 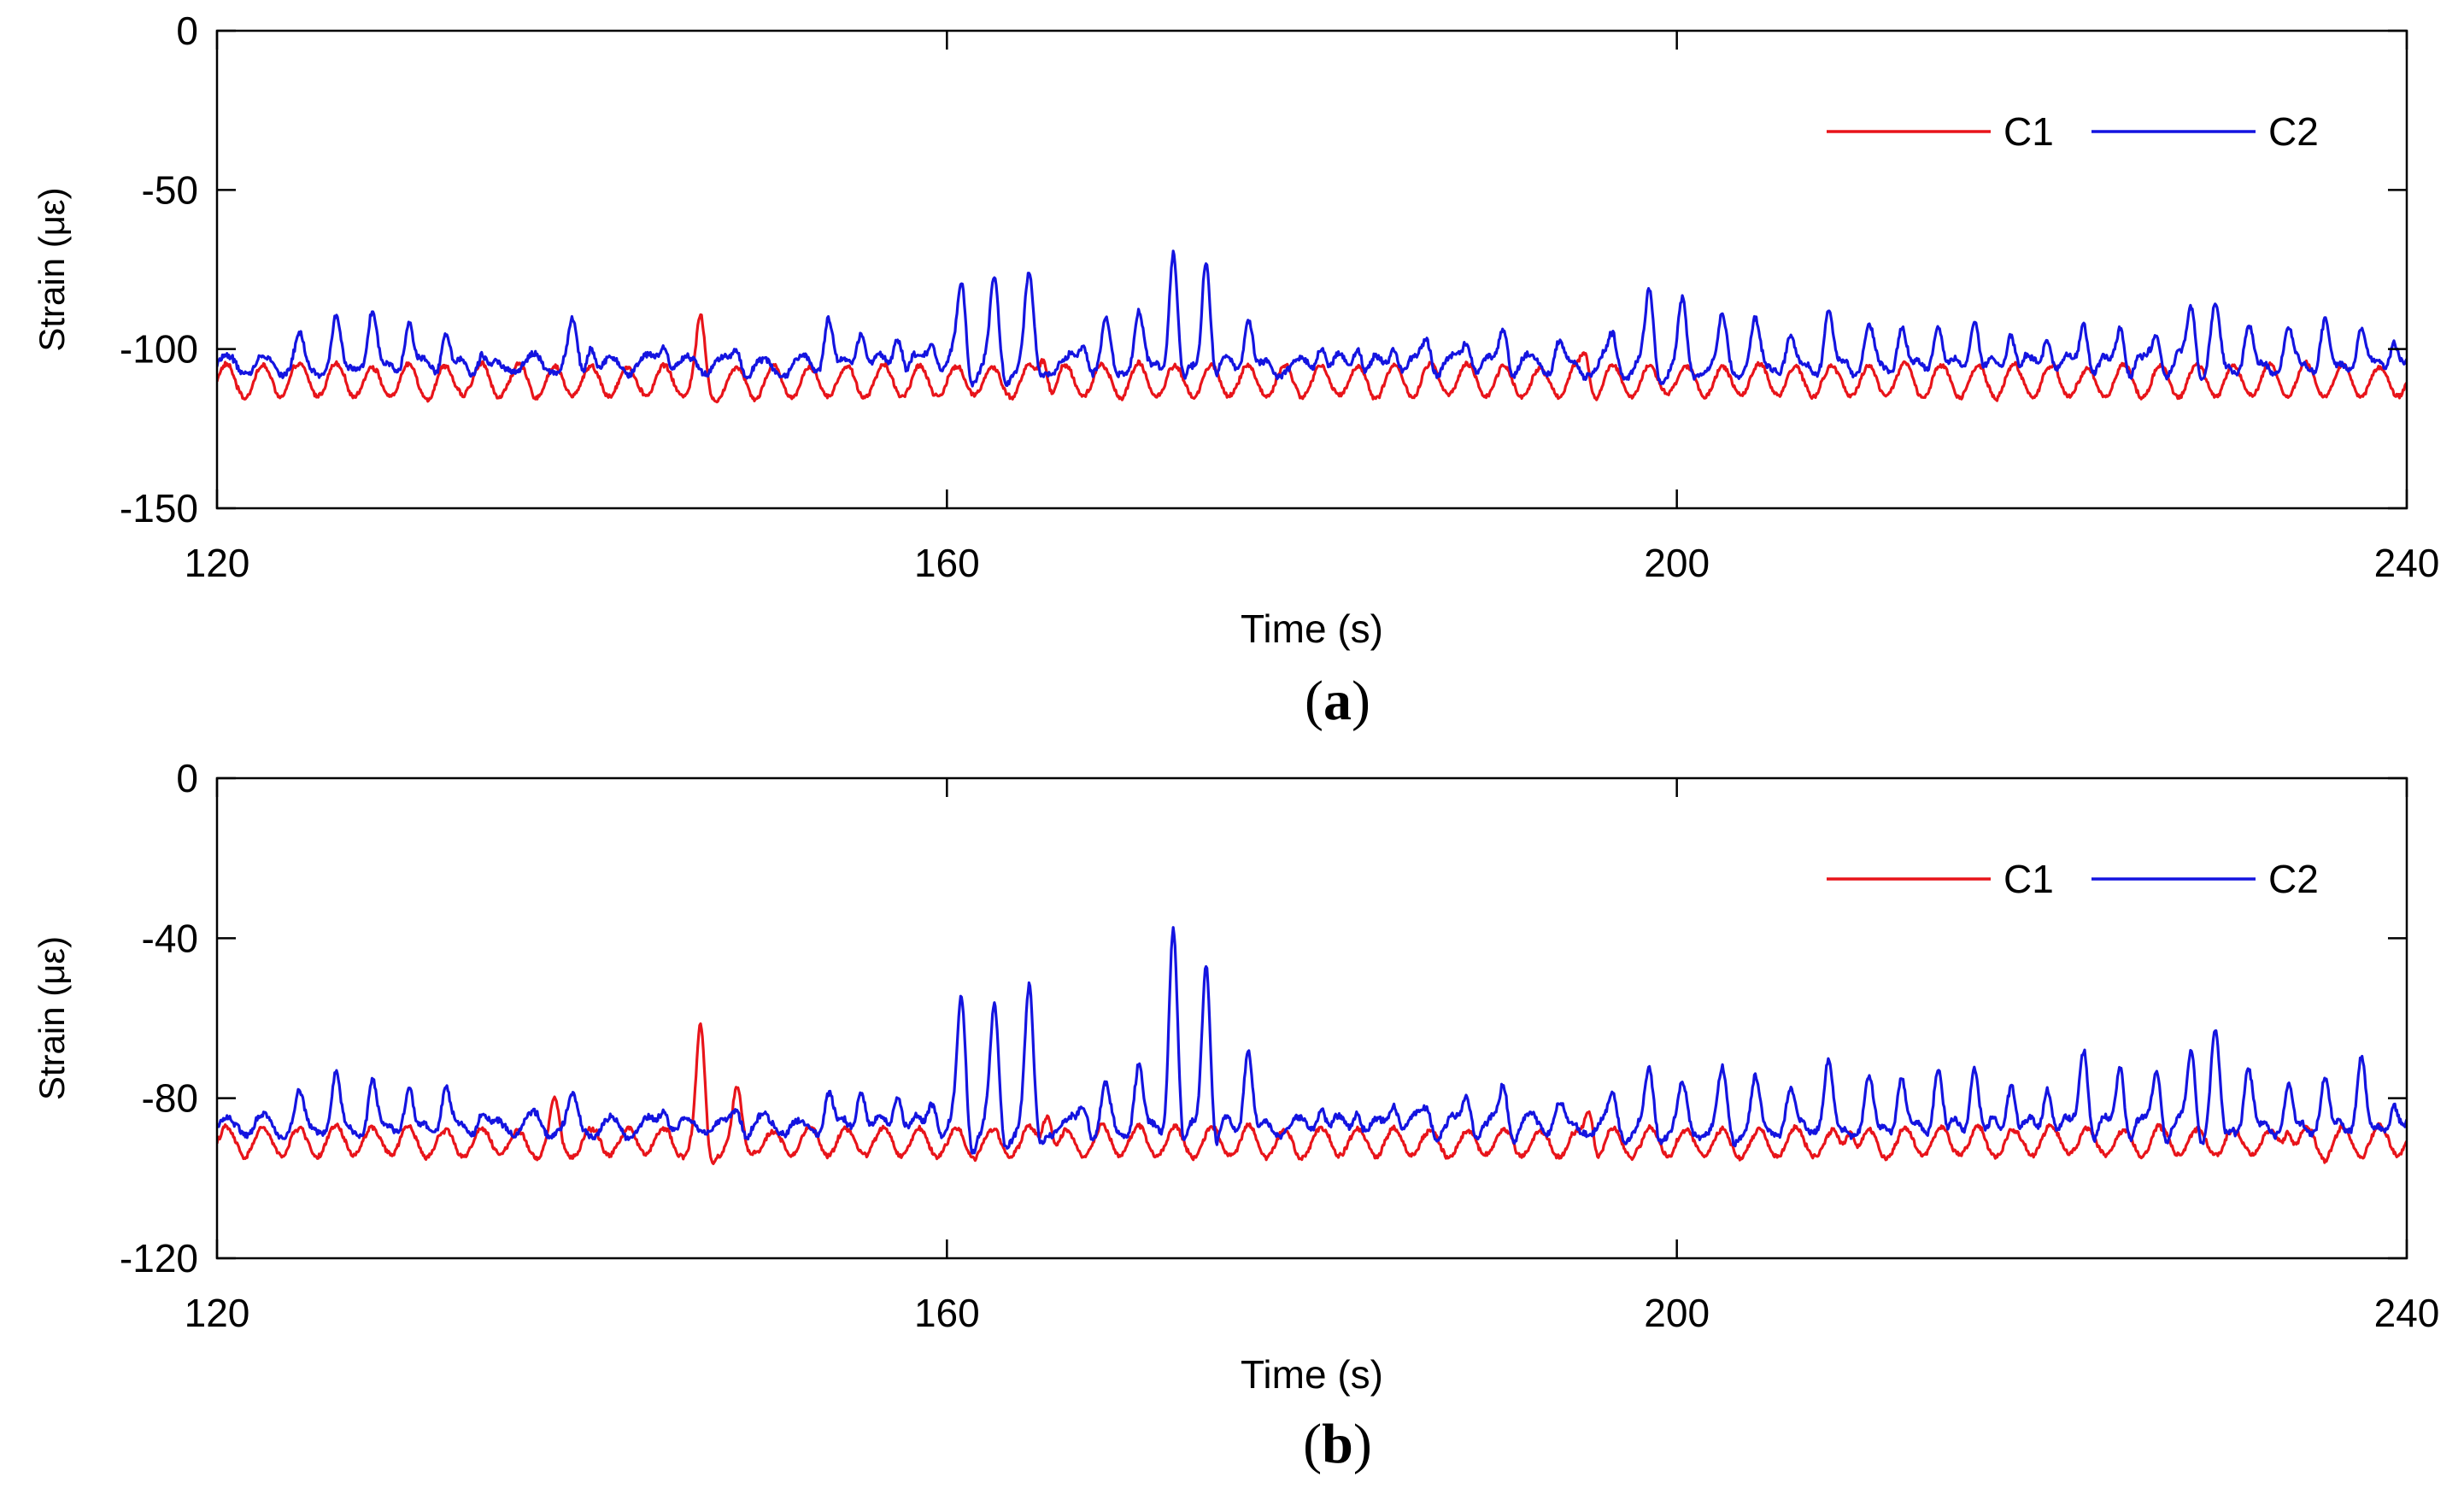 What do you see at coordinates (170, 938) in the screenshot?
I see `y-tick-label: -40` at bounding box center [170, 938].